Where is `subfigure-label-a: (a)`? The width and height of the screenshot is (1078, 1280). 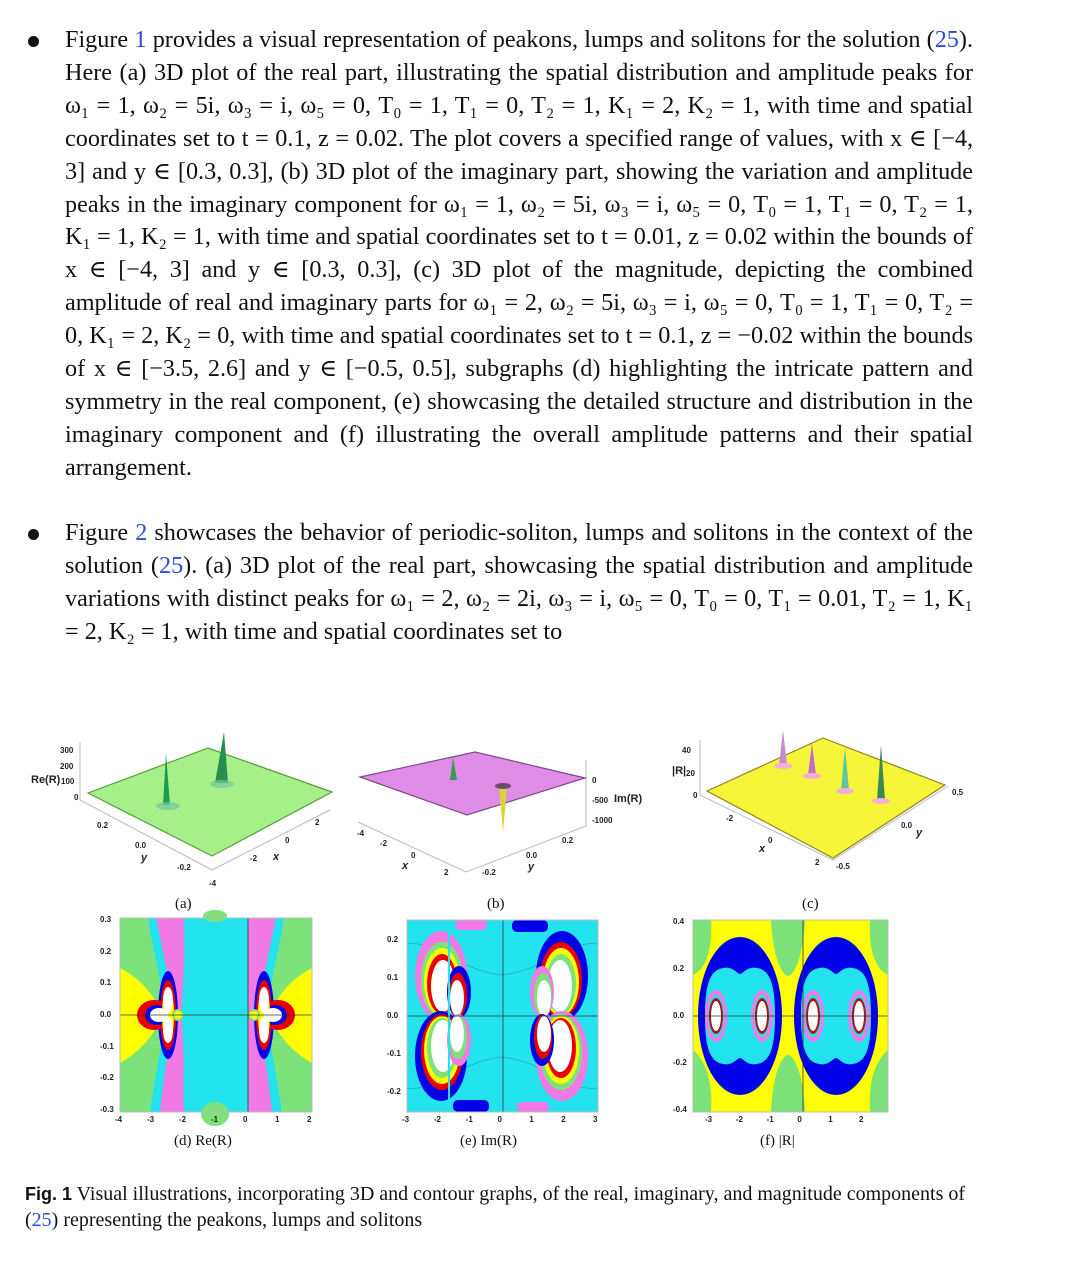
subfigure-label-a: (a) is located at coordinates (183, 904).